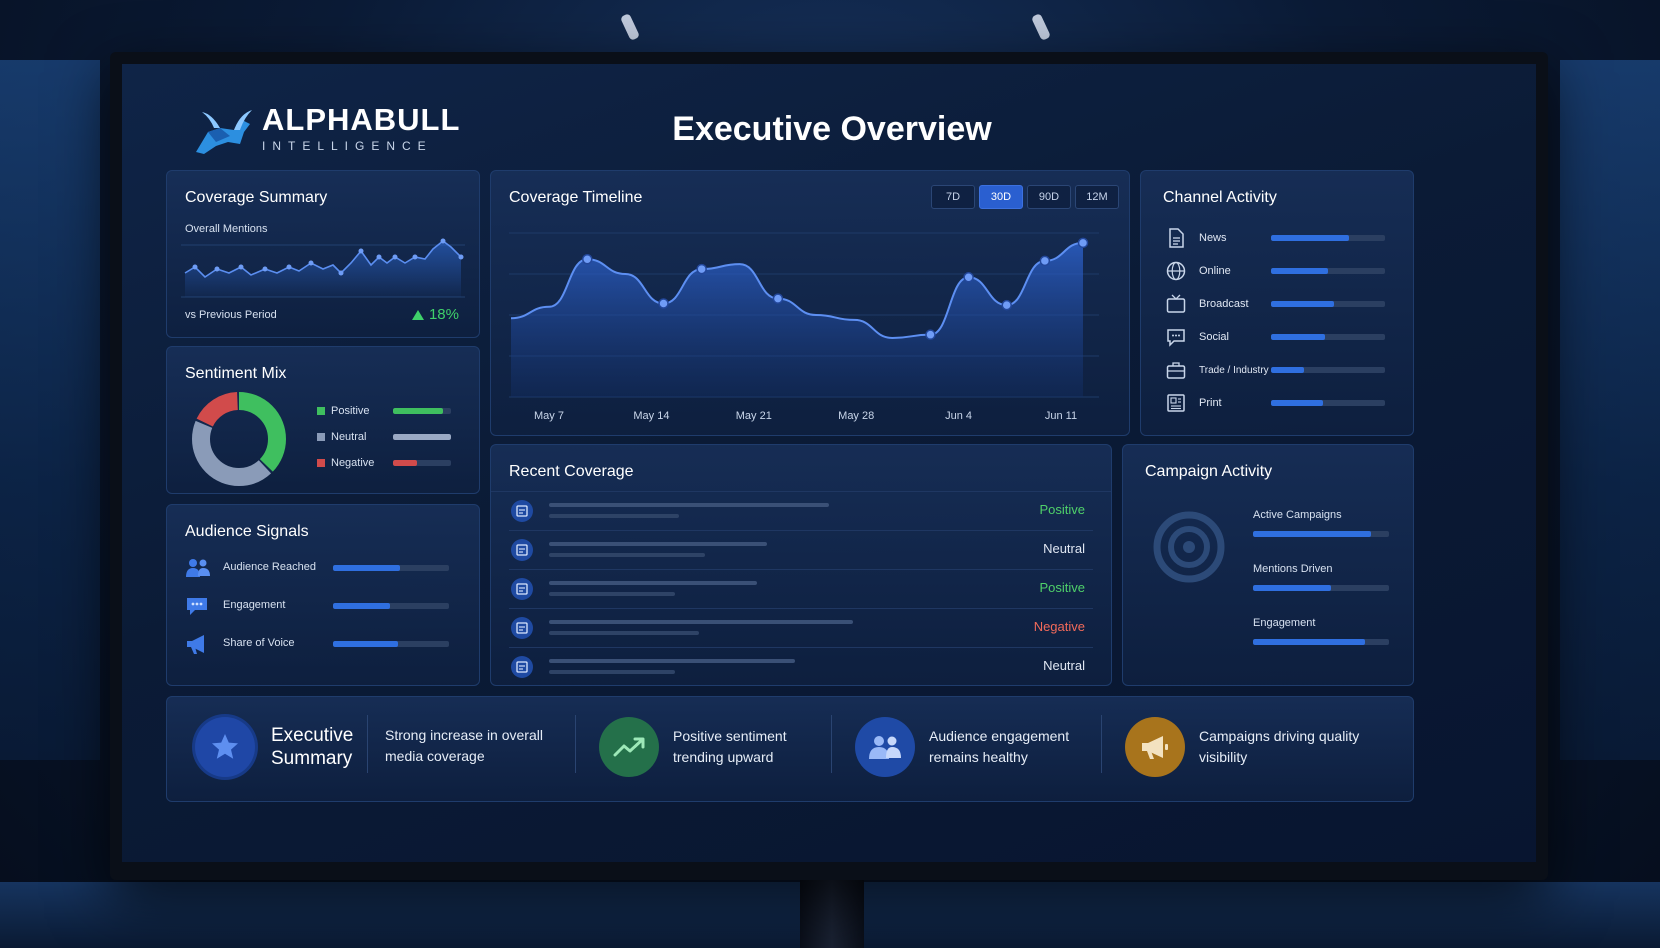  What do you see at coordinates (325, 606) in the screenshot?
I see `audience-row: Engagement` at bounding box center [325, 606].